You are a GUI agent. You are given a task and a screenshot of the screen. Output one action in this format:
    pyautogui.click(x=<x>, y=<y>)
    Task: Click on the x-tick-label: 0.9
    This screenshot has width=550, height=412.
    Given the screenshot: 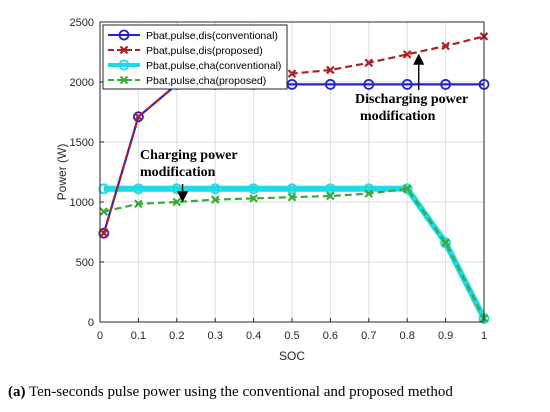 What is the action you would take?
    pyautogui.click(x=445, y=336)
    